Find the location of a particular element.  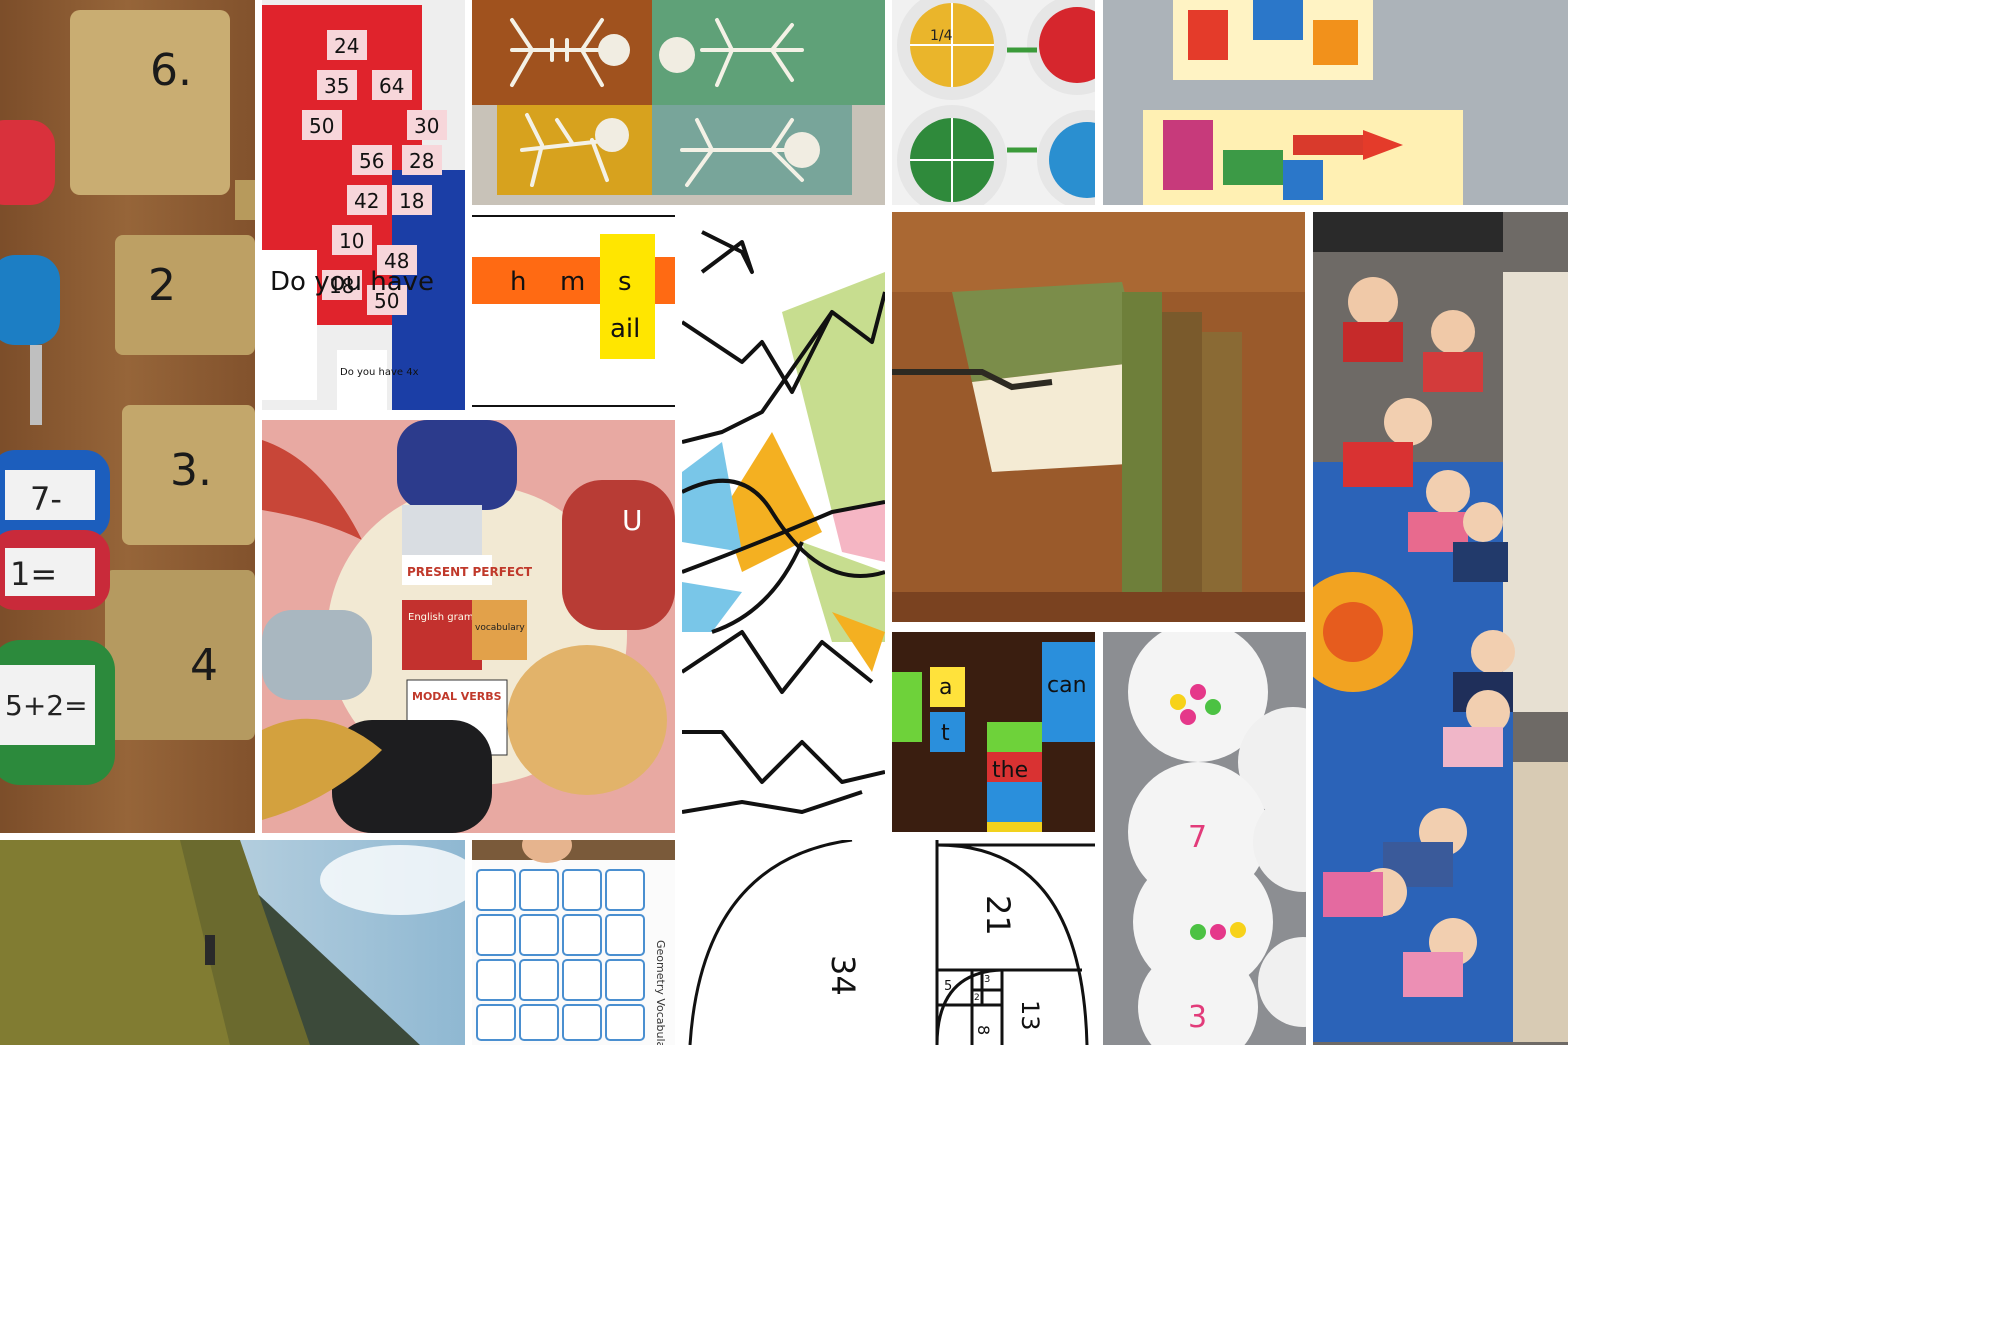

book-title: English grammar is located at coordinates (451, 617).